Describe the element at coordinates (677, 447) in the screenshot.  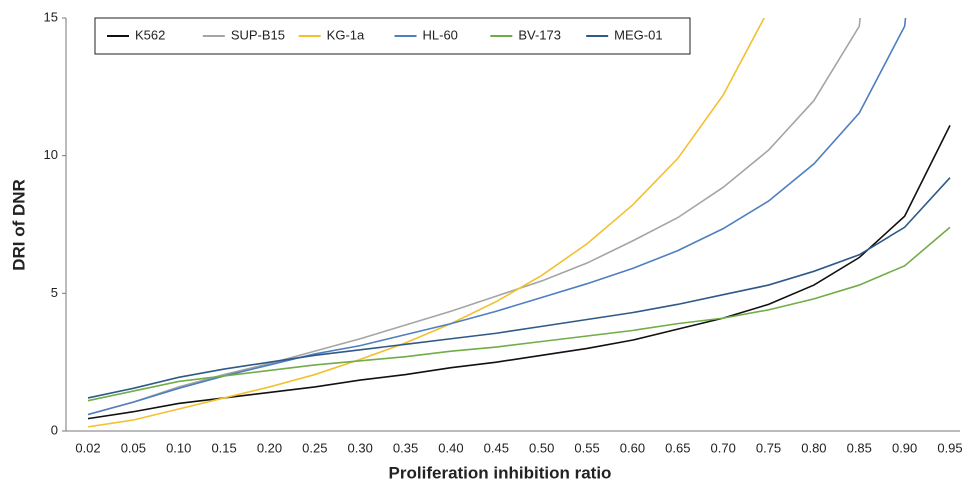
I see `x-tick-label: 0.65` at that location.